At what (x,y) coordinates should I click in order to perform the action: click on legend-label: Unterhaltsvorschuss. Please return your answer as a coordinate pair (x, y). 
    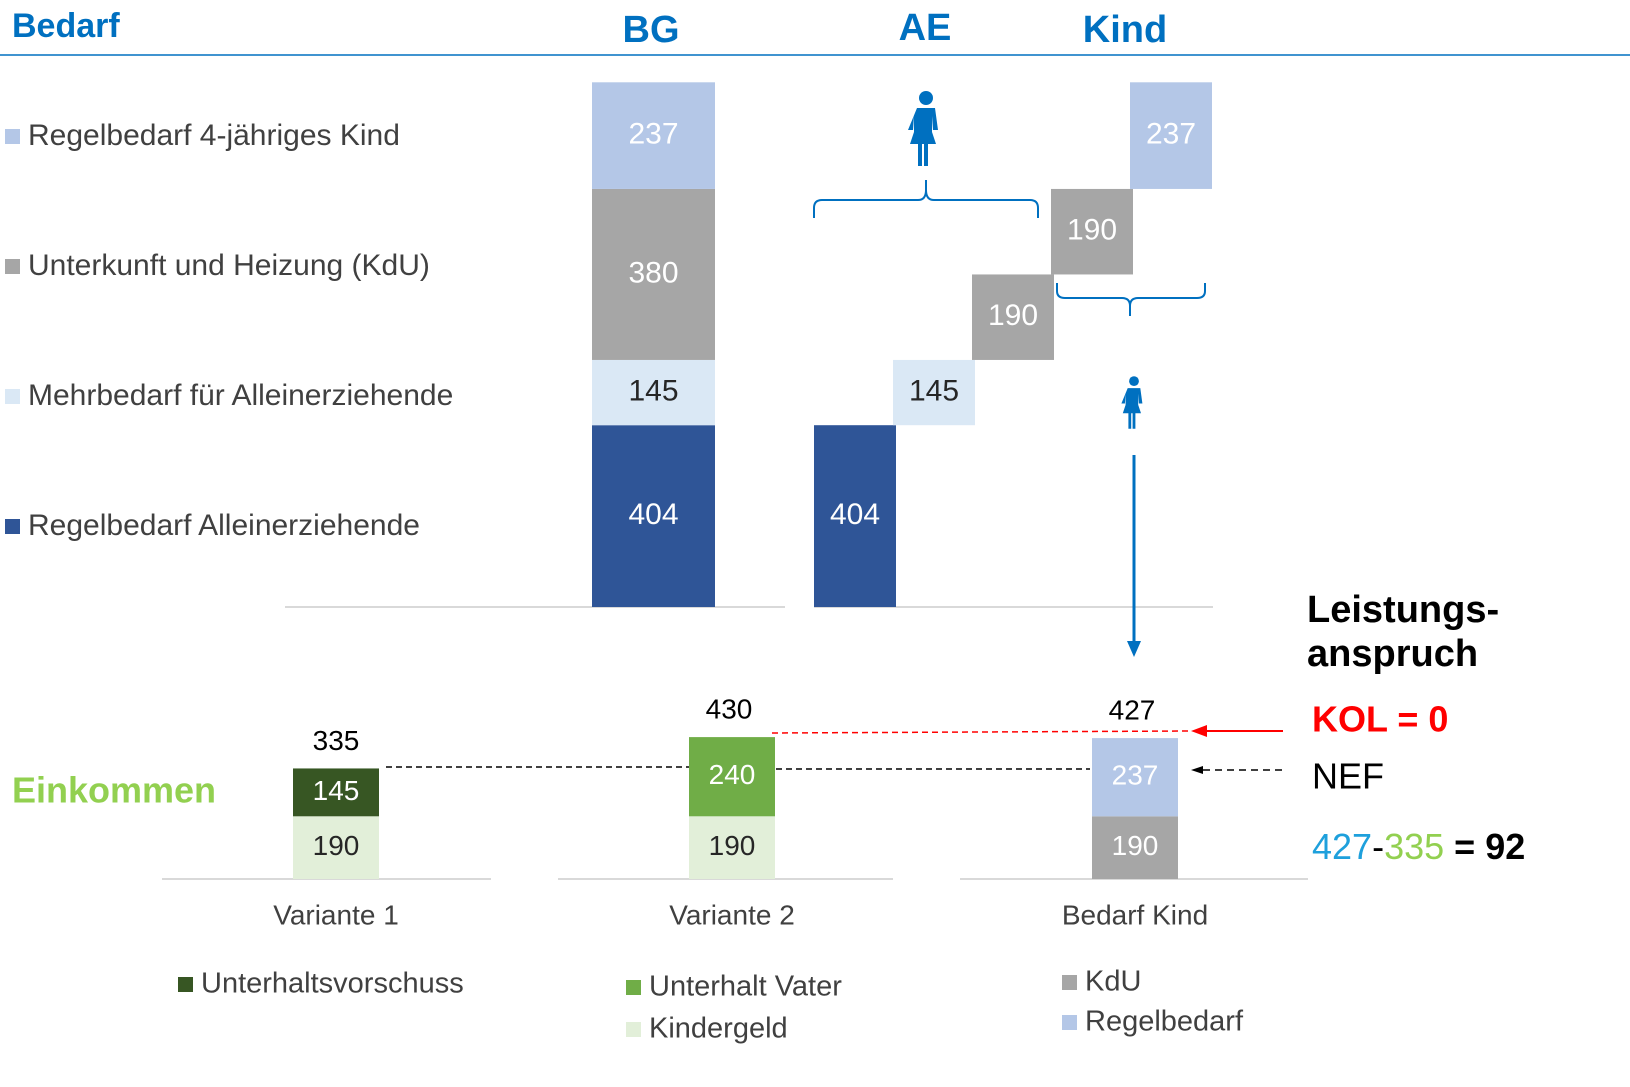
    Looking at the image, I should click on (332, 984).